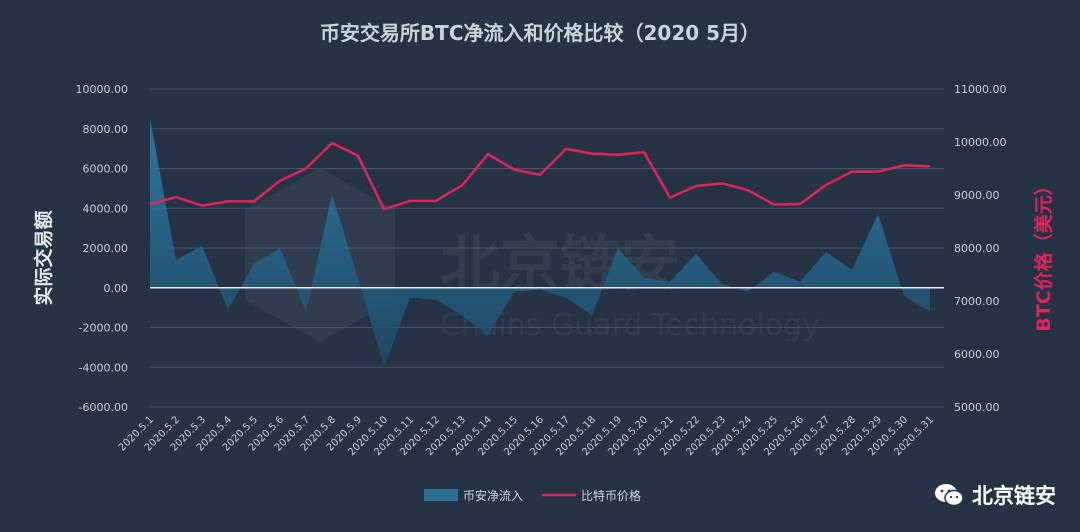 The height and width of the screenshot is (532, 1080). Describe the element at coordinates (532, 495) in the screenshot. I see `legend: 币安净流入 比特币价格` at that location.